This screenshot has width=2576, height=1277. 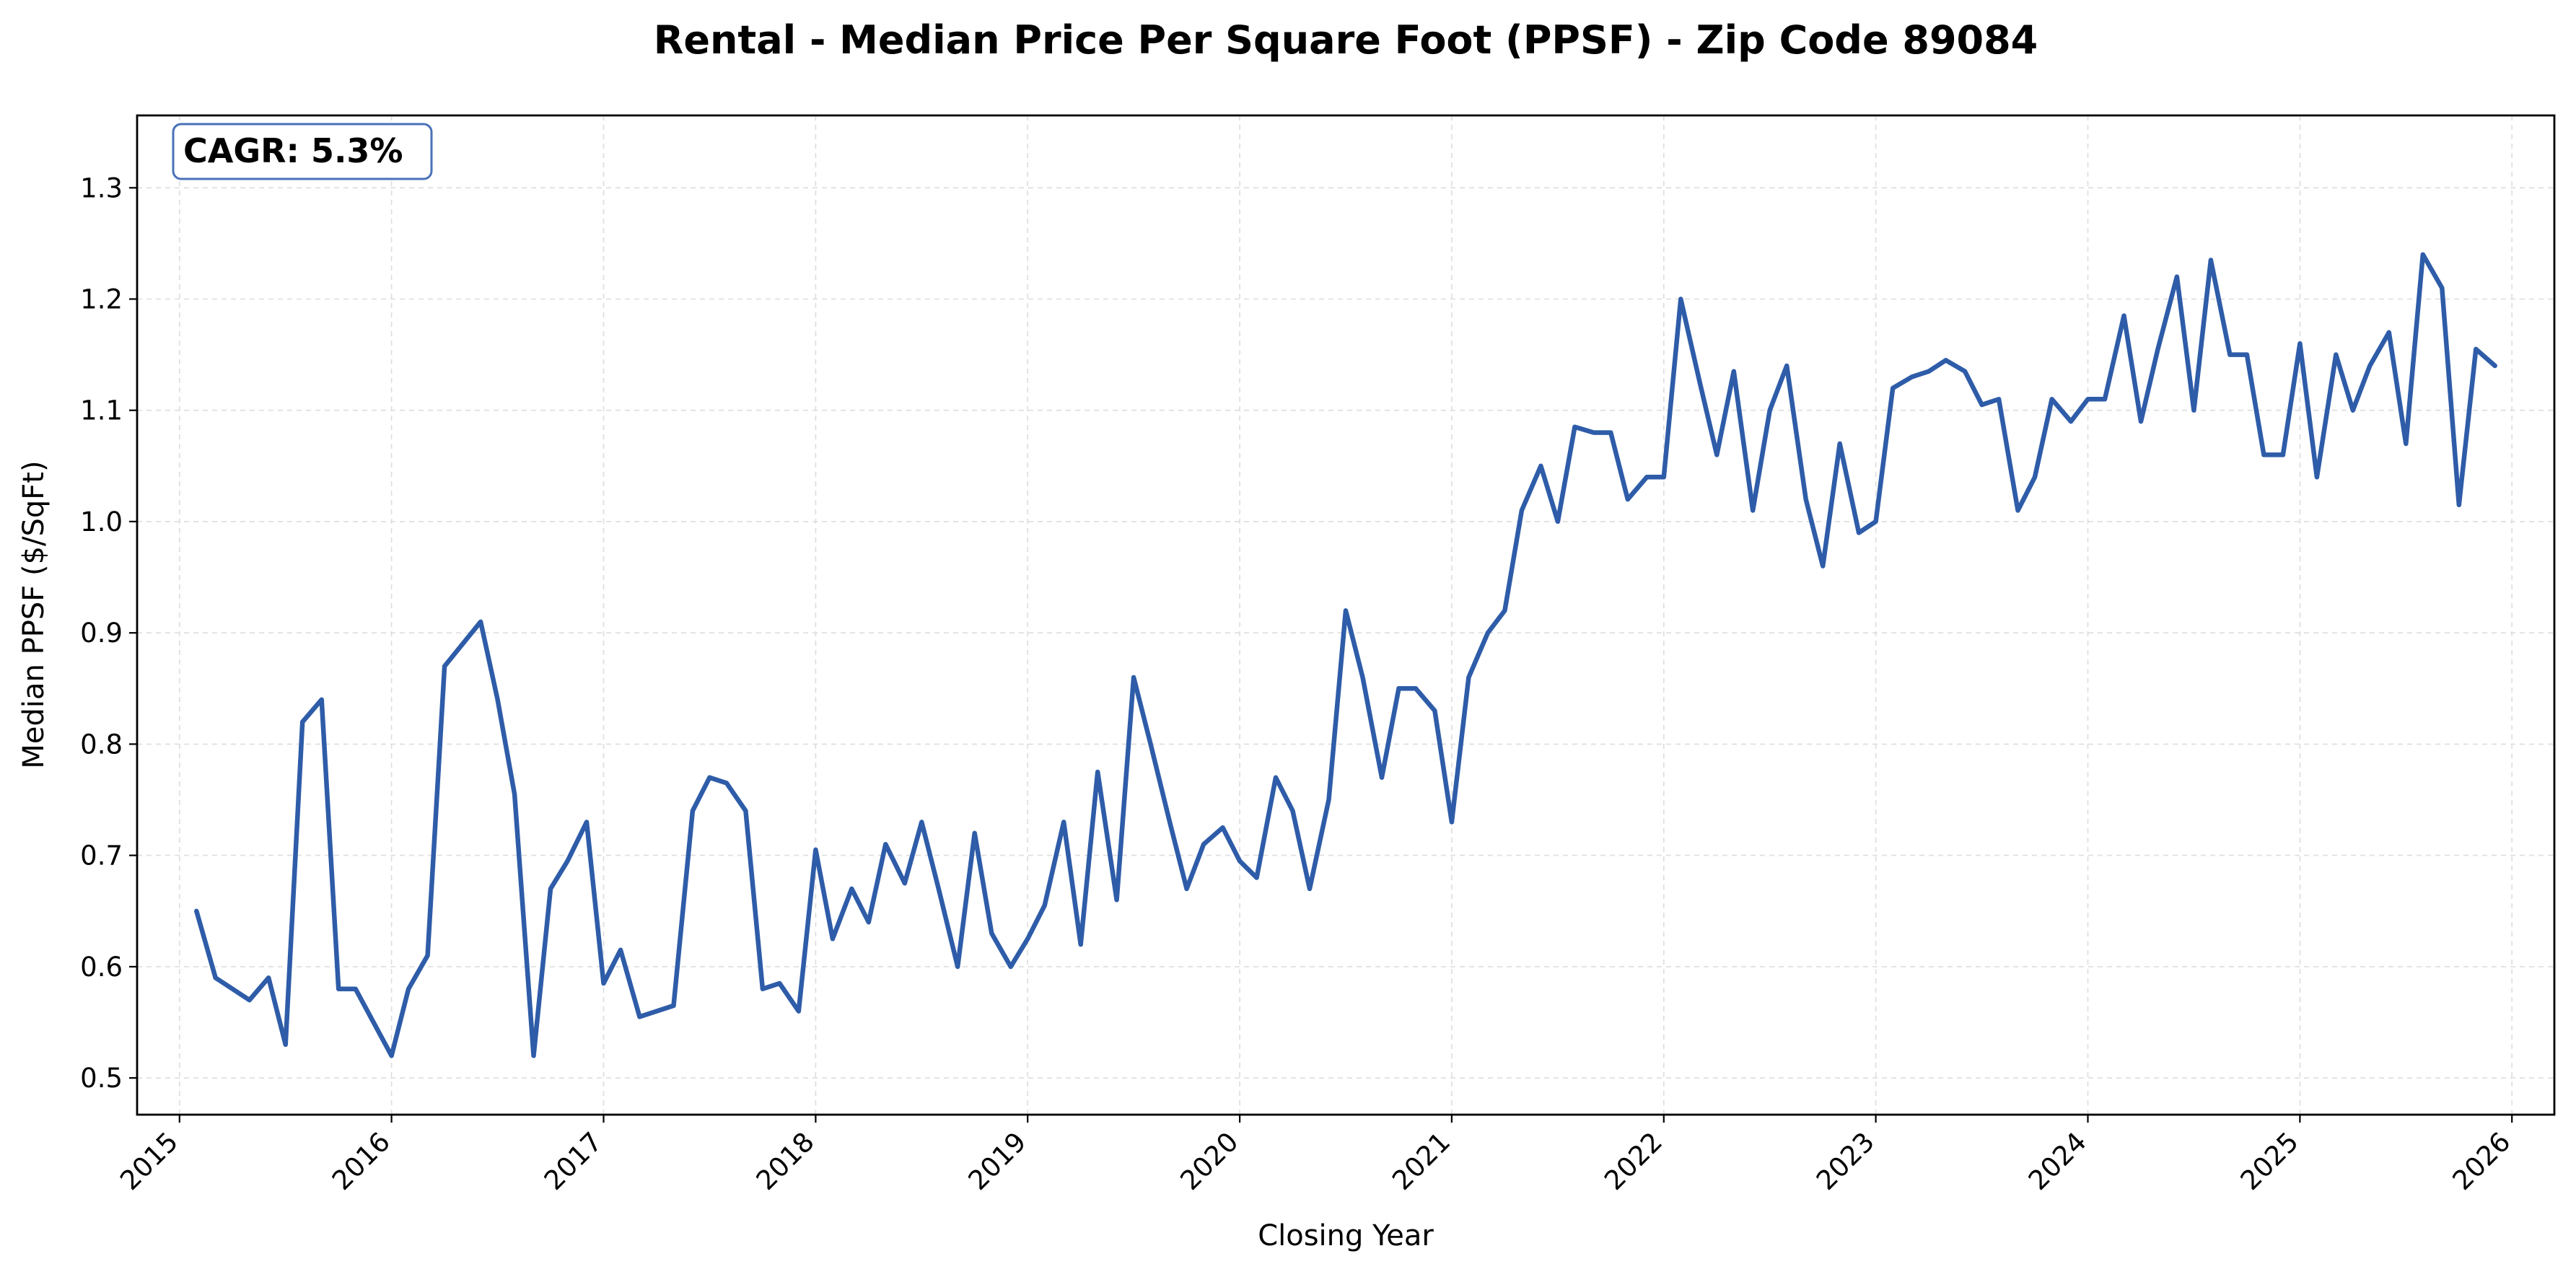 What do you see at coordinates (998, 1161) in the screenshot?
I see `x-tick-label: 2019` at bounding box center [998, 1161].